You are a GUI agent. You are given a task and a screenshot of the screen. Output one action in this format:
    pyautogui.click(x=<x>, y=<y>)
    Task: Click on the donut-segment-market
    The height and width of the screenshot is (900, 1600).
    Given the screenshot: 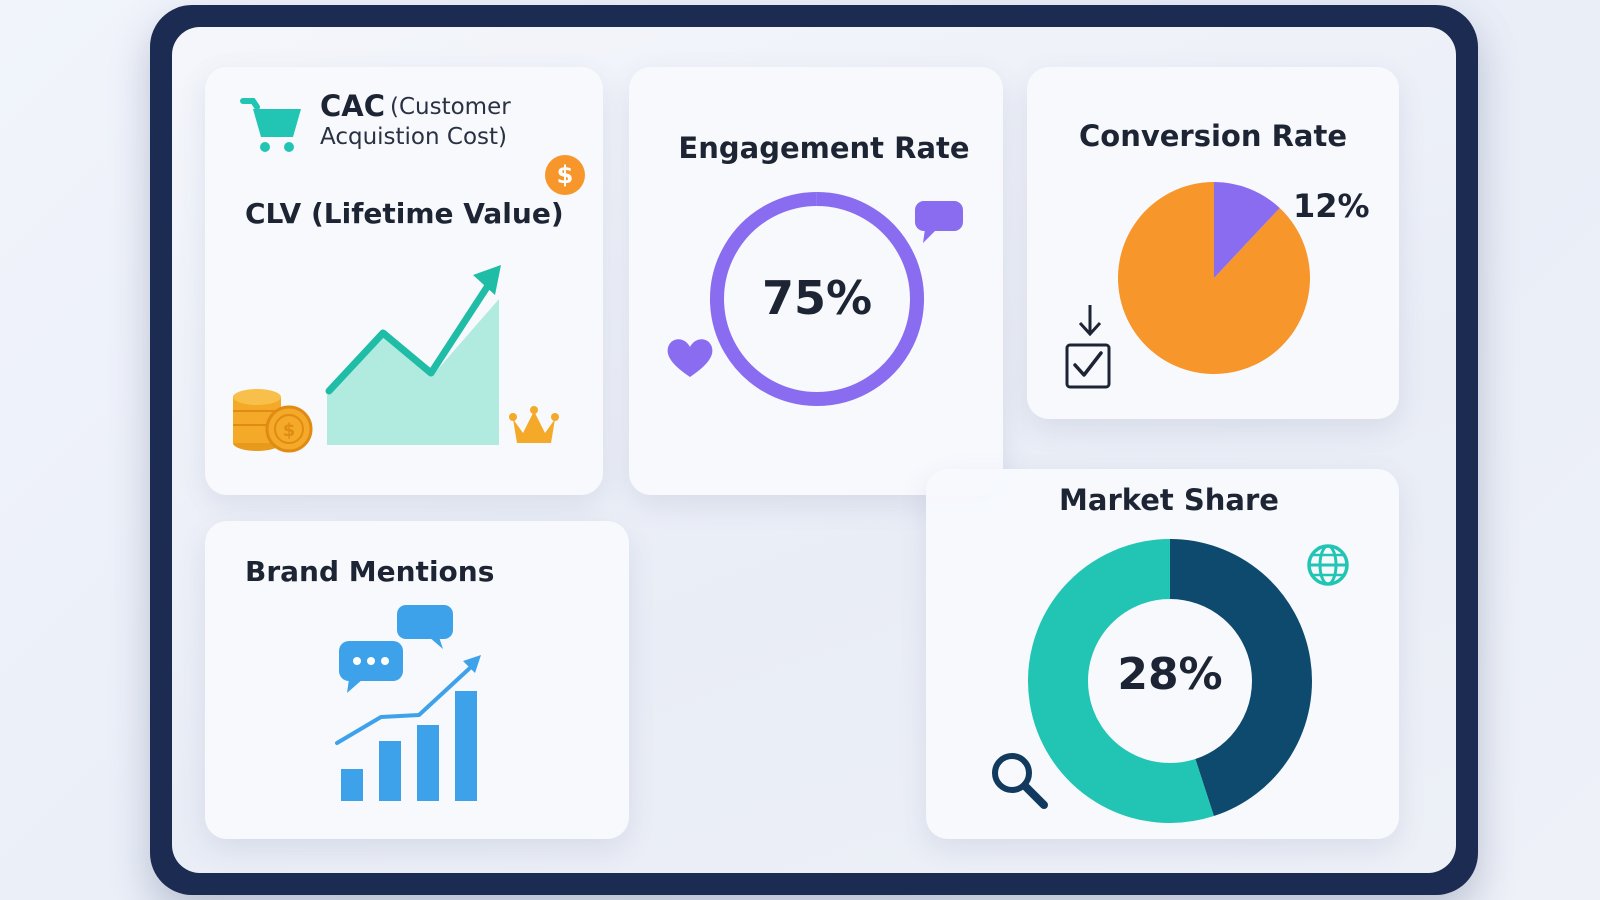 What is the action you would take?
    pyautogui.click(x=1240, y=678)
    